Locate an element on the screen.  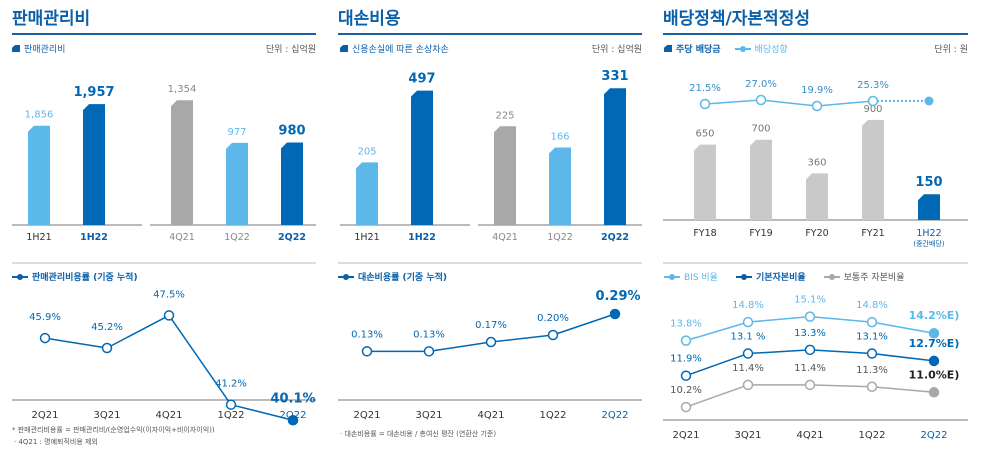
data-label: 150 is located at coordinates (928, 182).